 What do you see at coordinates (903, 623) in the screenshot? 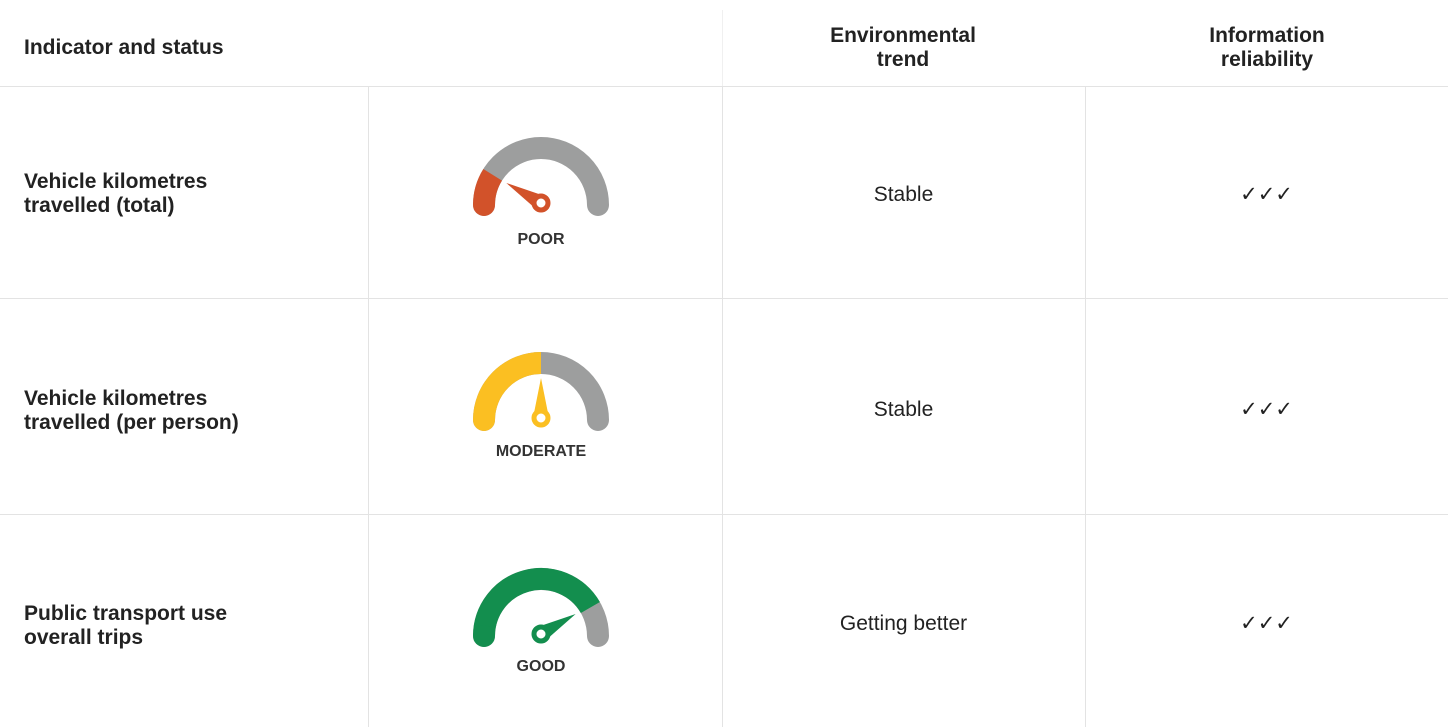
I see `trend: Getting better` at bounding box center [903, 623].